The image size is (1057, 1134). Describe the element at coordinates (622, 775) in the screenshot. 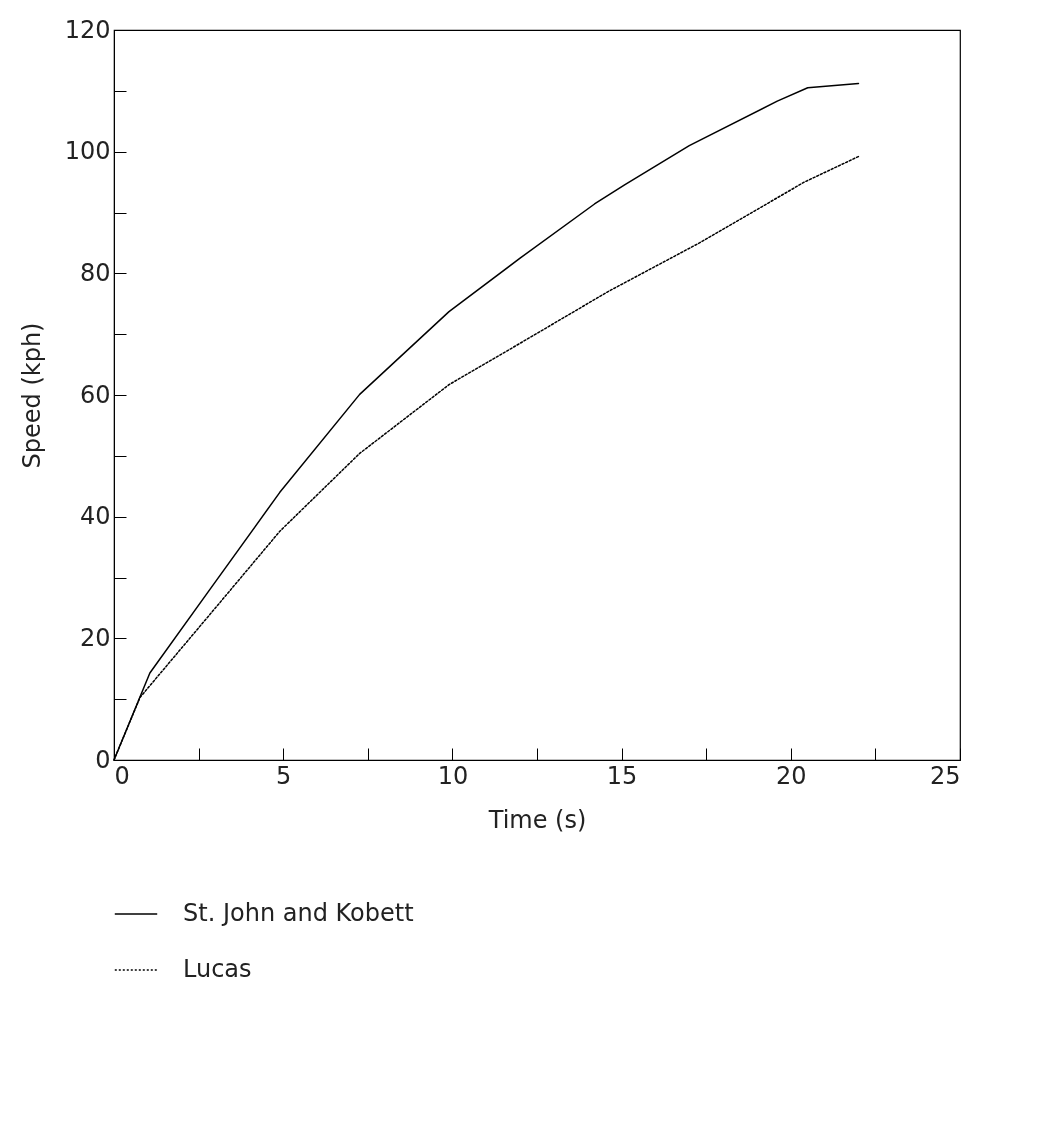

I see `x-tick-label: 15` at that location.